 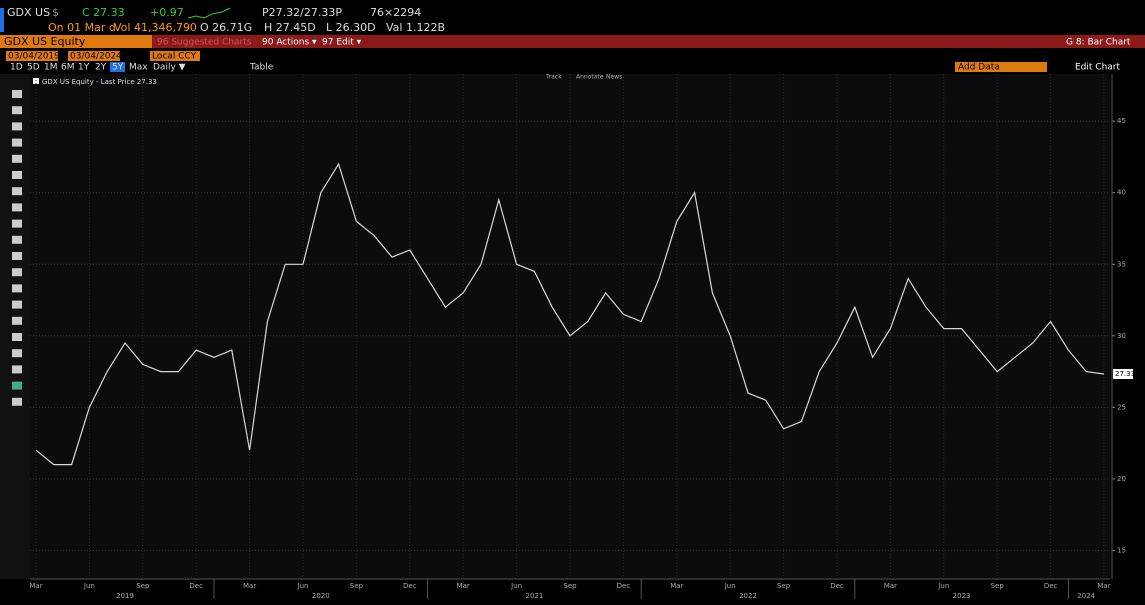 What do you see at coordinates (101, 68) in the screenshot?
I see `period-button: 2Y` at bounding box center [101, 68].